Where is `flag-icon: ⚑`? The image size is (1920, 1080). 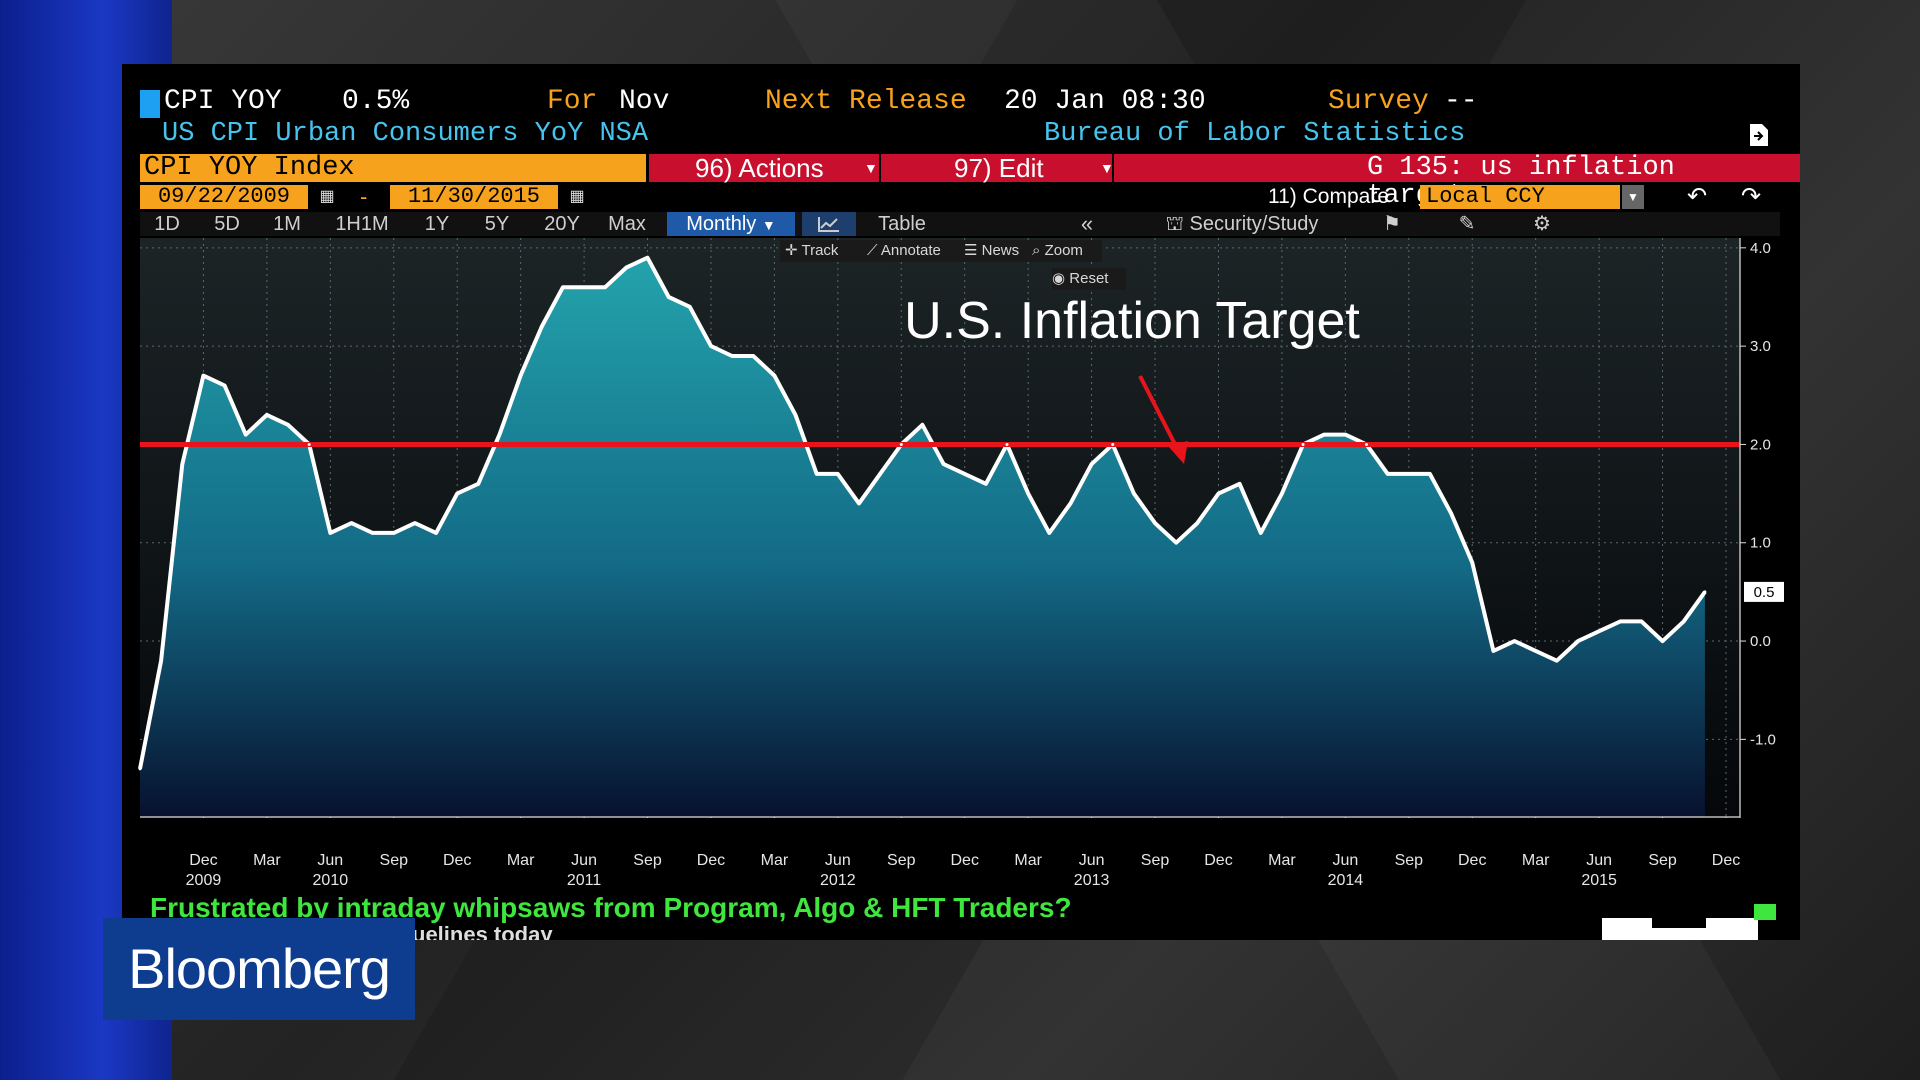
flag-icon: ⚑ is located at coordinates (1392, 224).